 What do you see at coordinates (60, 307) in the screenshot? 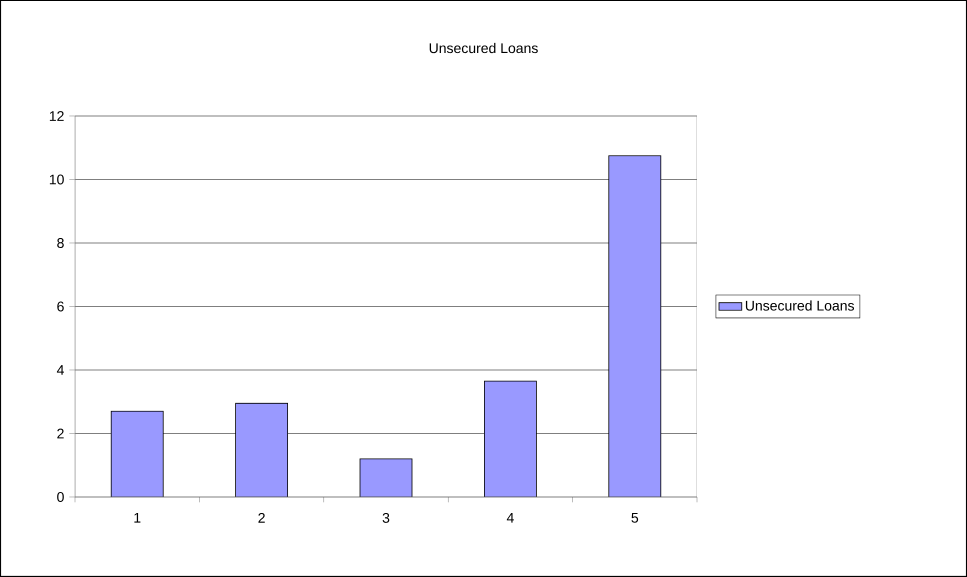
I see `y-tick-label: 6` at bounding box center [60, 307].